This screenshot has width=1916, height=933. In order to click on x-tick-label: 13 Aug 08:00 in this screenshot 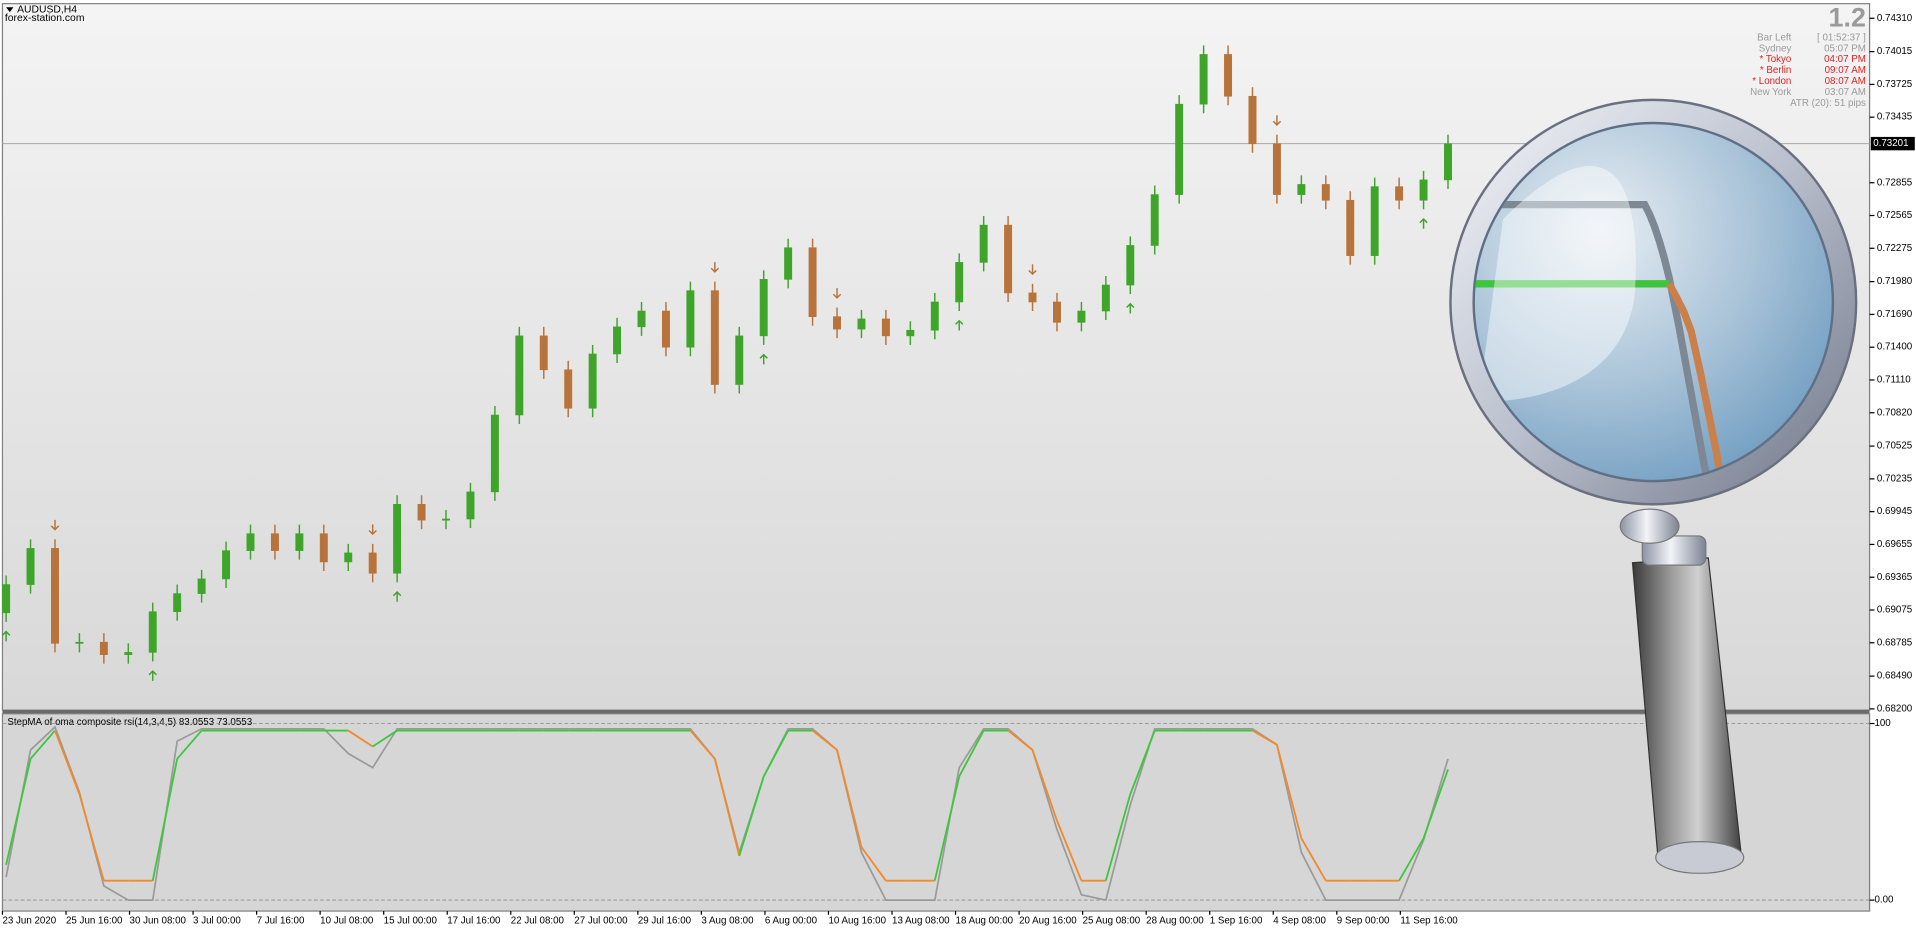, I will do `click(921, 920)`.